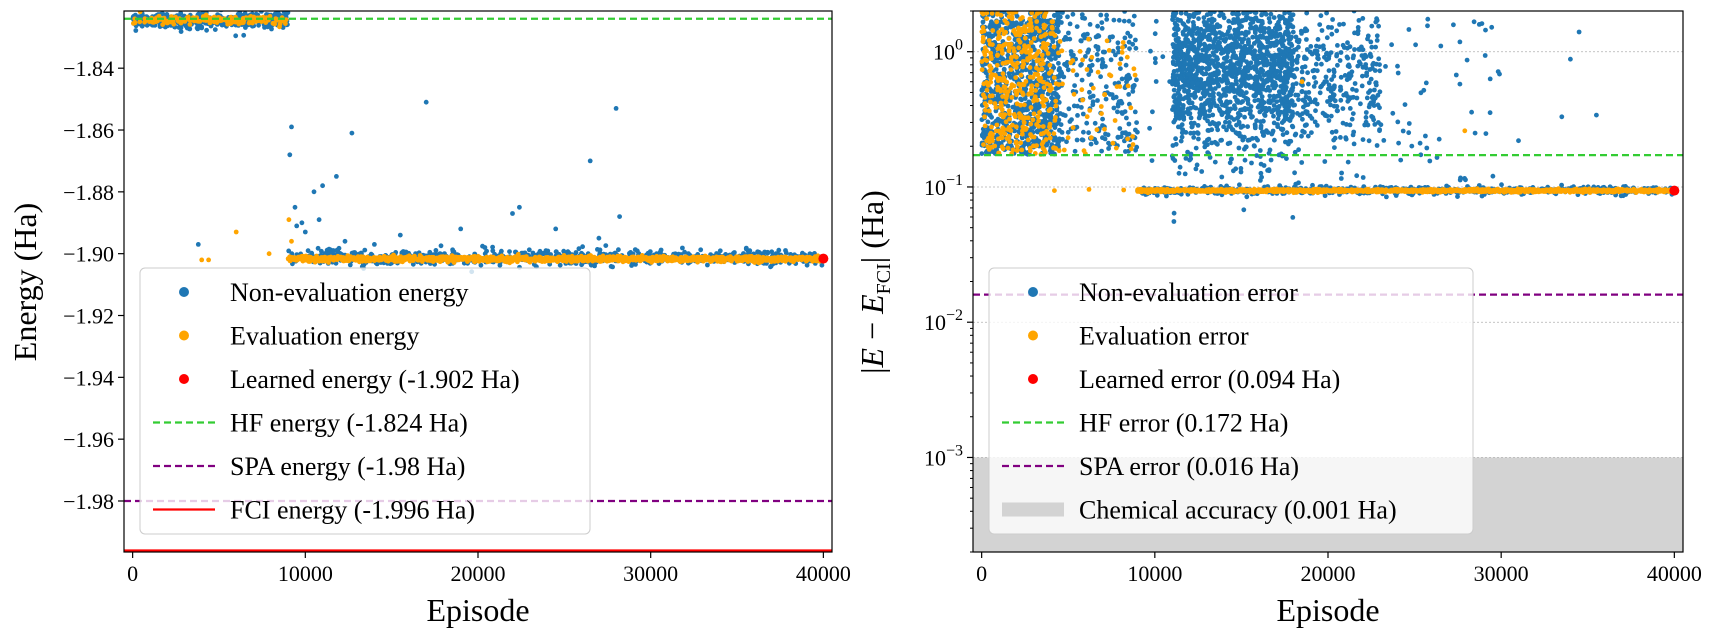  Describe the element at coordinates (88, 192) in the screenshot. I see `y-tick-label: −1.88` at that location.